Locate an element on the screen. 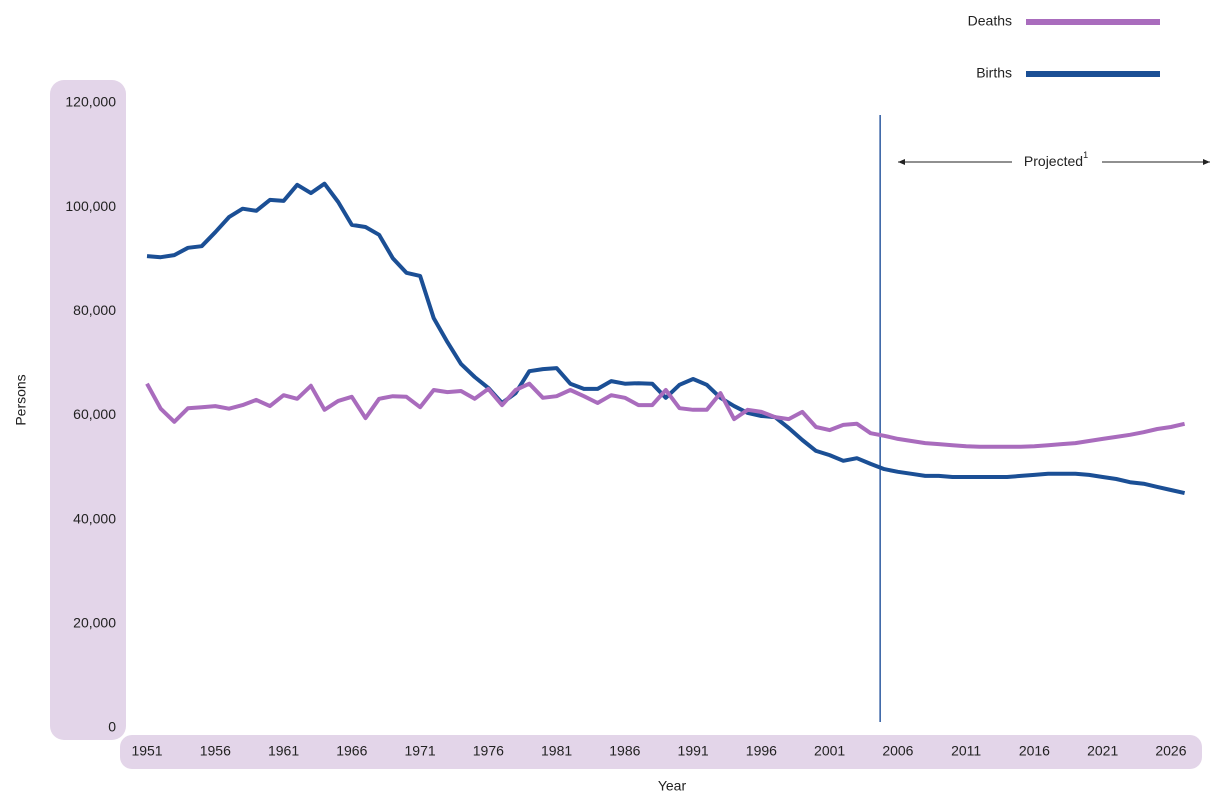  annotation: Projected1 is located at coordinates (1056, 159).